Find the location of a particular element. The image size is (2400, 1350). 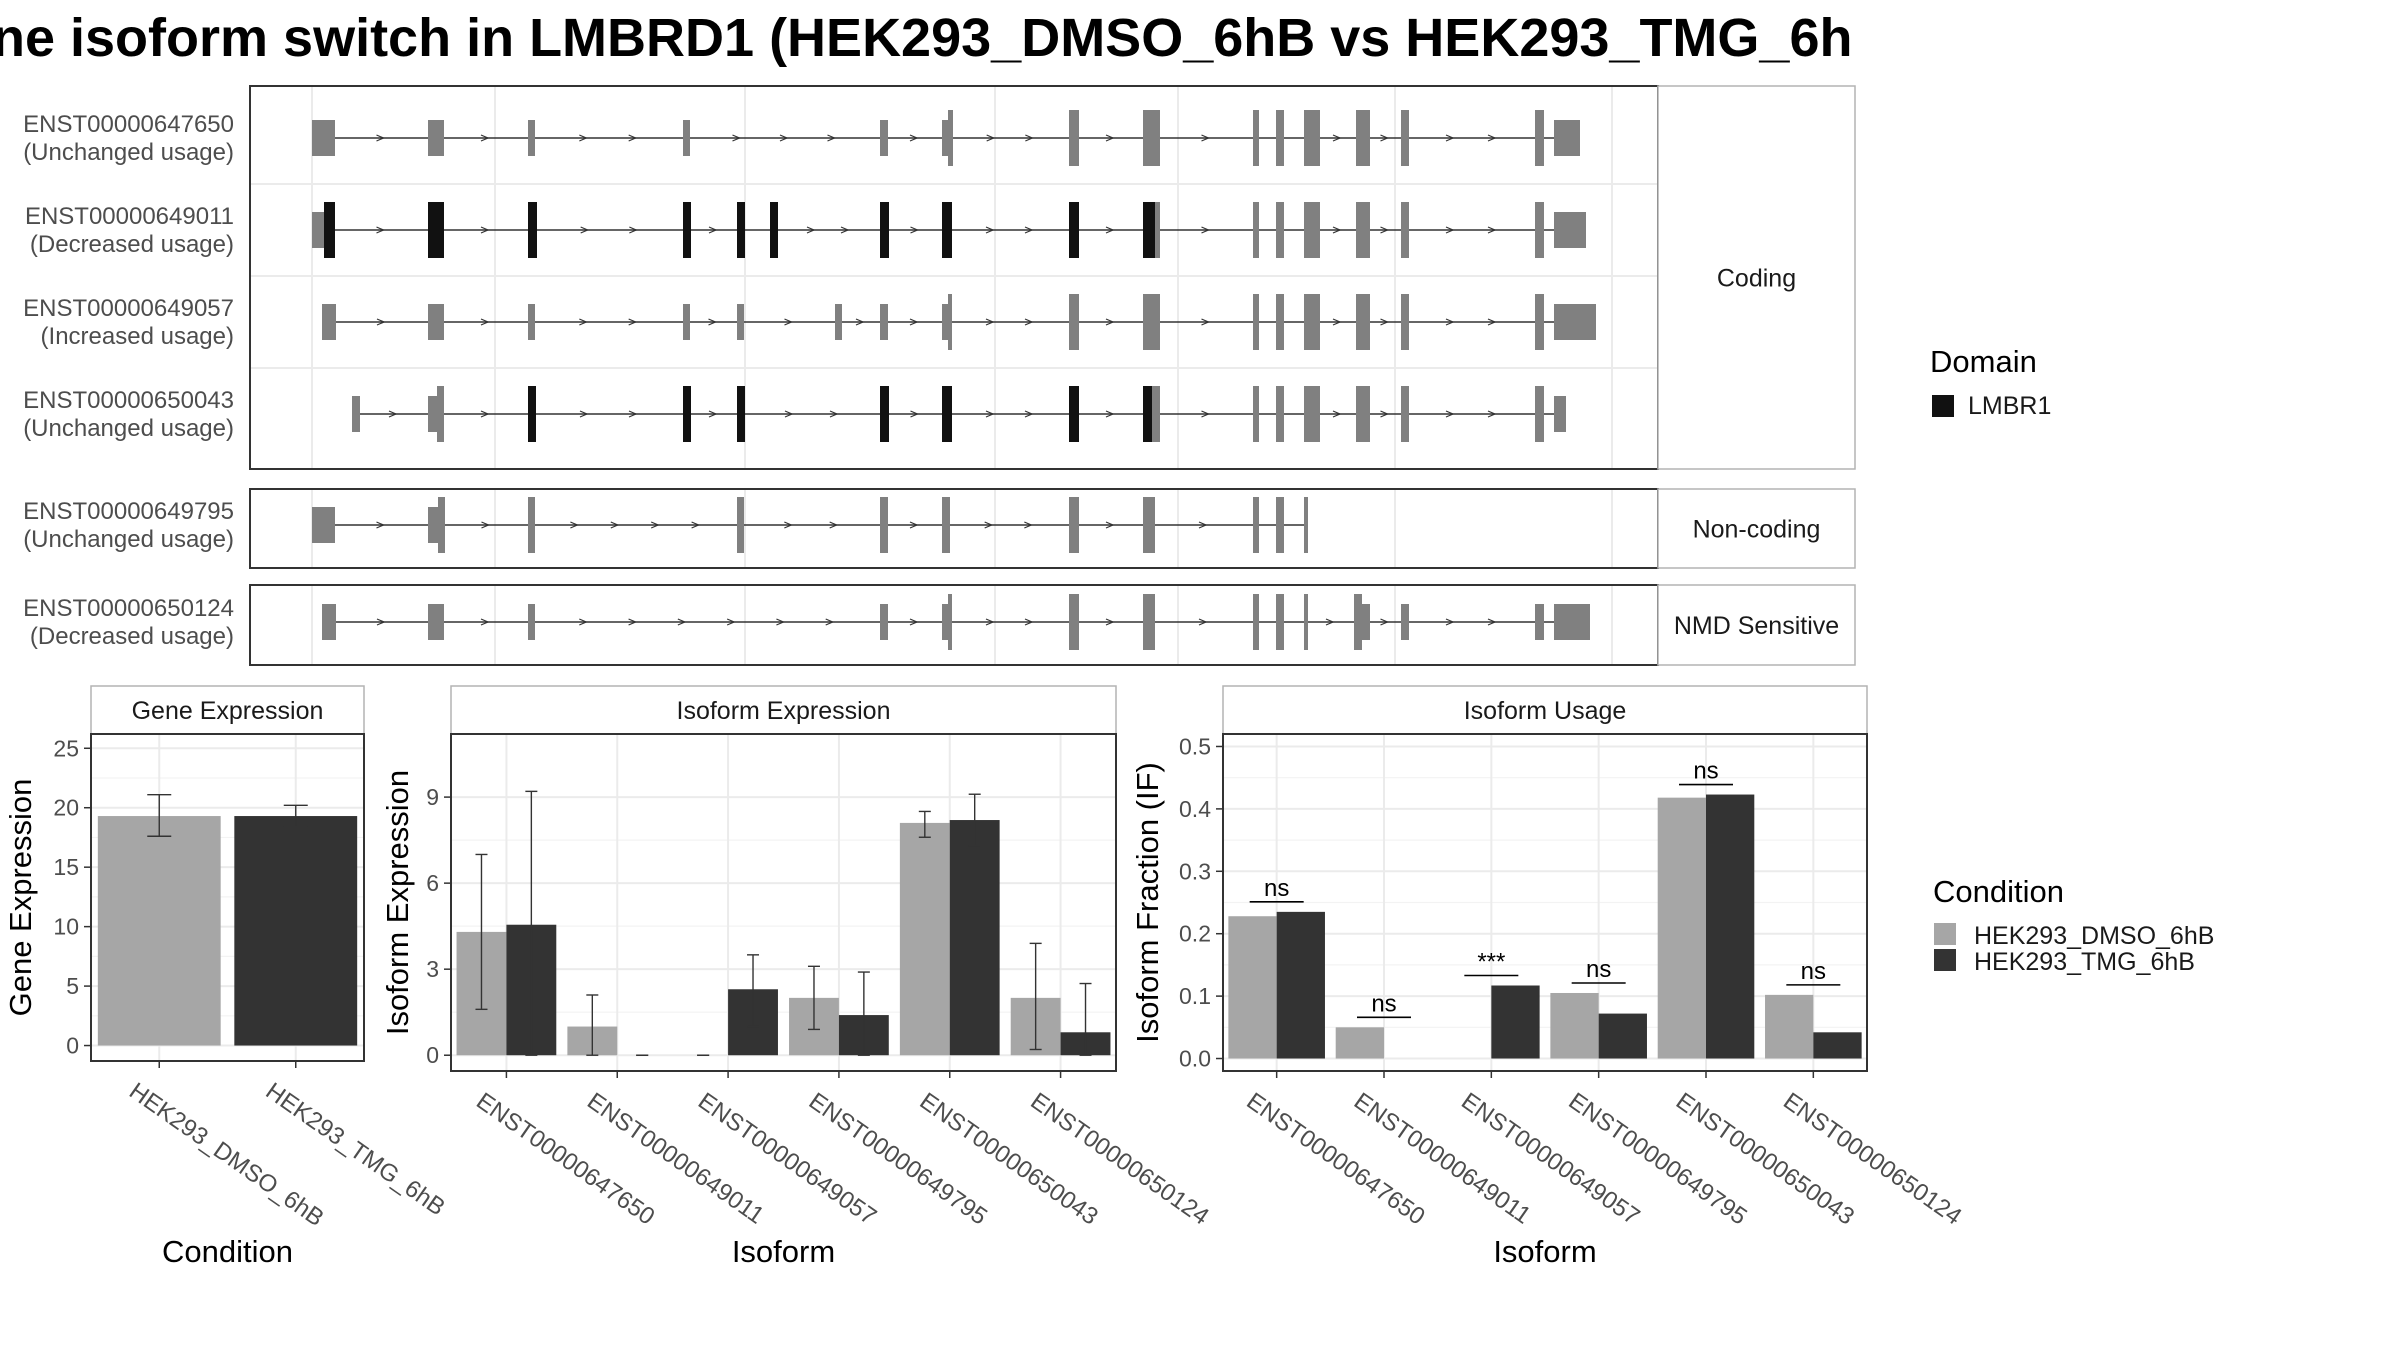

y-tick-label: 0.1 is located at coordinates (1195, 996).